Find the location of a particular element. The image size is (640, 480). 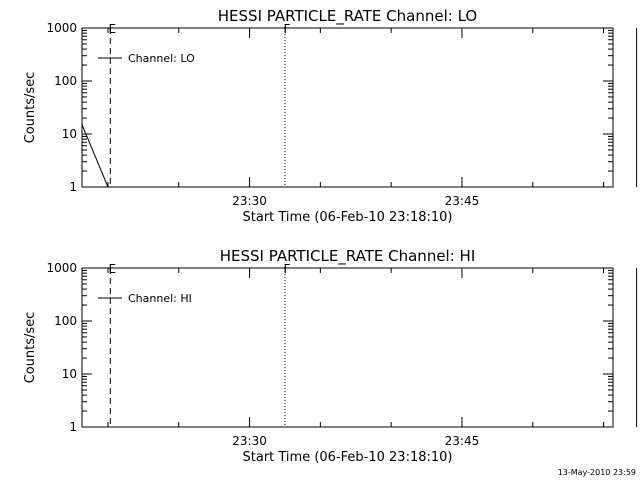

chart-title: HESSI PARTICLE_RATE Channel: HI is located at coordinates (348, 256).